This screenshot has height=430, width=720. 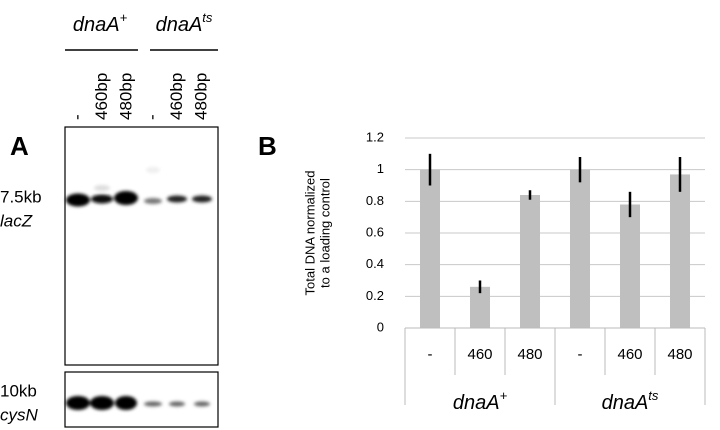 What do you see at coordinates (139, 288) in the screenshot?
I see `gel-bands` at bounding box center [139, 288].